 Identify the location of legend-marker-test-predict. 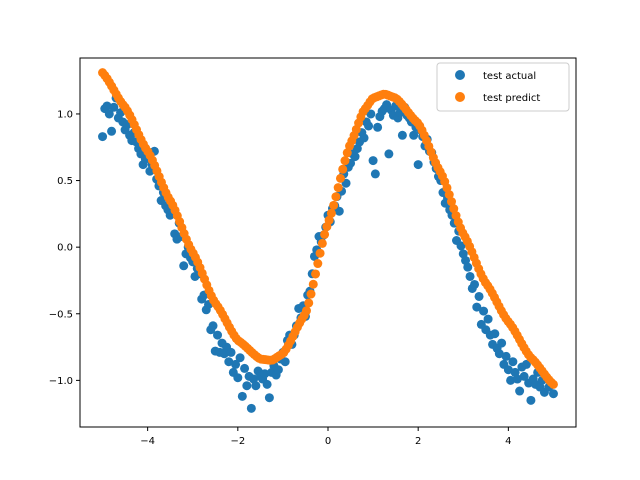
(460, 97).